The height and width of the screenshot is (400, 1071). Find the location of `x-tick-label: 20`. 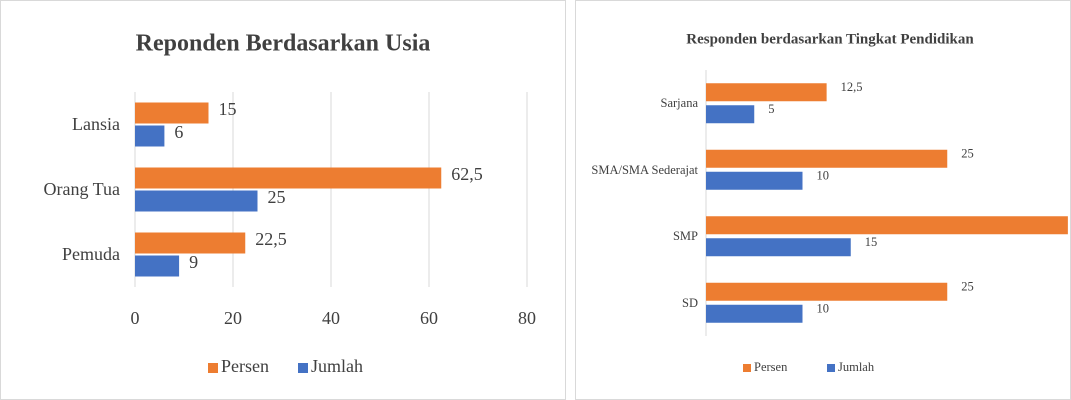

x-tick-label: 20 is located at coordinates (233, 318).